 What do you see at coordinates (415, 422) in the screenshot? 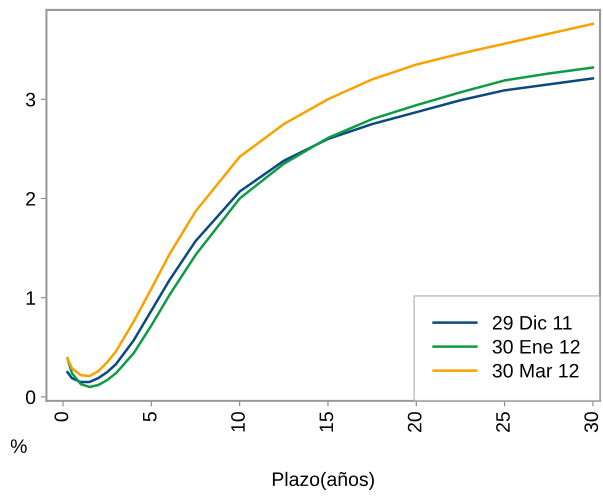
I see `x-tick-label: 20` at bounding box center [415, 422].